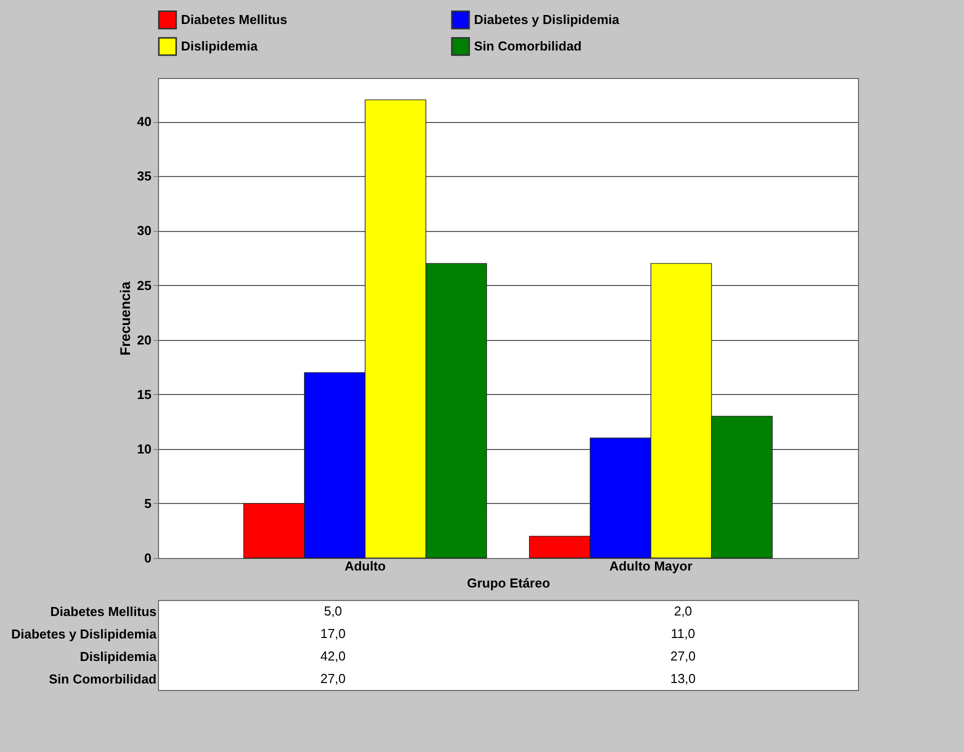 The width and height of the screenshot is (964, 752). I want to click on legend-label: Diabetes Mellitus, so click(234, 19).